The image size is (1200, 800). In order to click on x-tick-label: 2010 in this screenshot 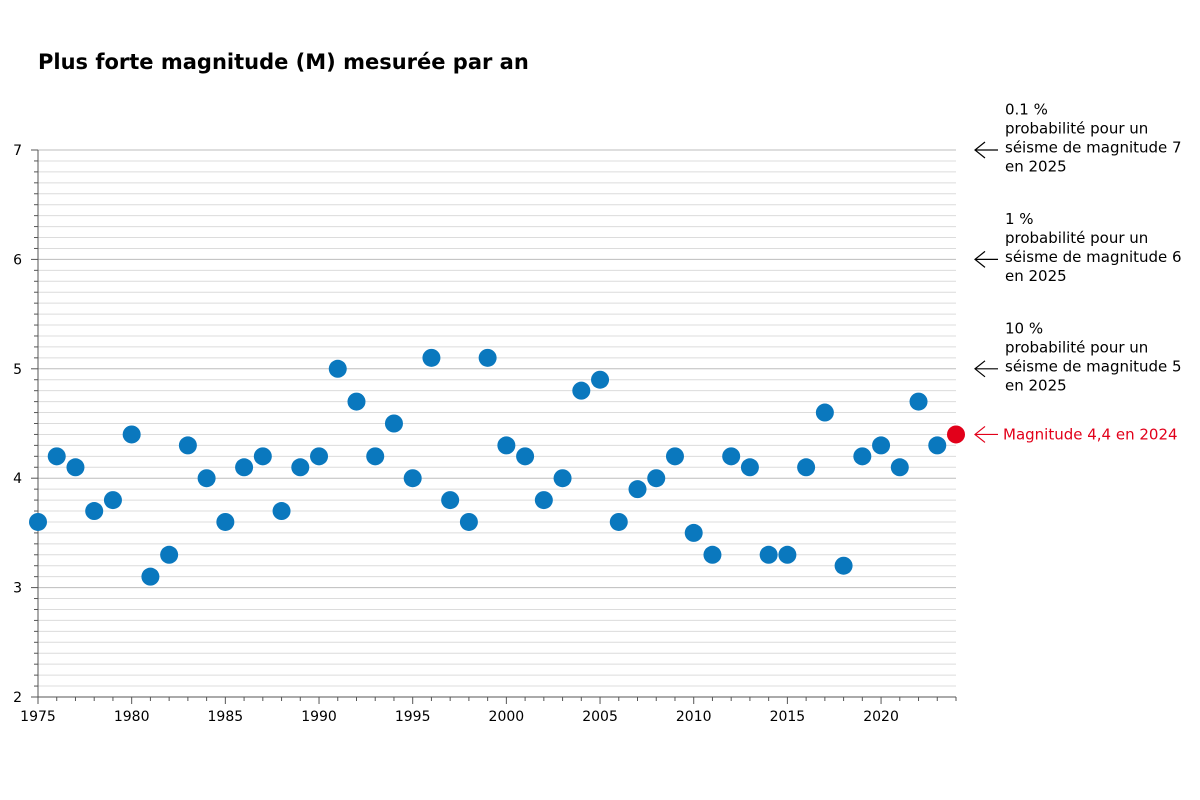, I will do `click(694, 717)`.